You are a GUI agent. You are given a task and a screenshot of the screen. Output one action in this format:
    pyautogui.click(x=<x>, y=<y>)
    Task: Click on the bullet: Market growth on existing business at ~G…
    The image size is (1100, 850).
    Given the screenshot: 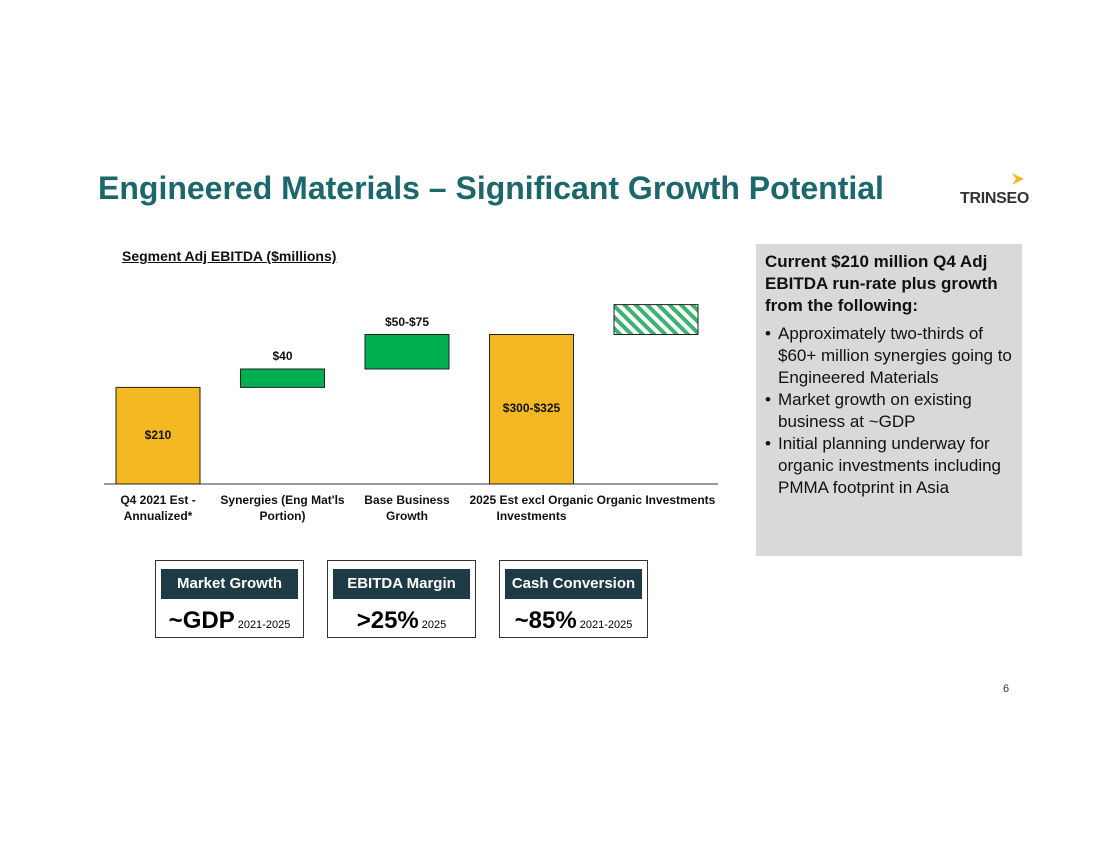 What is the action you would take?
    pyautogui.click(x=890, y=411)
    